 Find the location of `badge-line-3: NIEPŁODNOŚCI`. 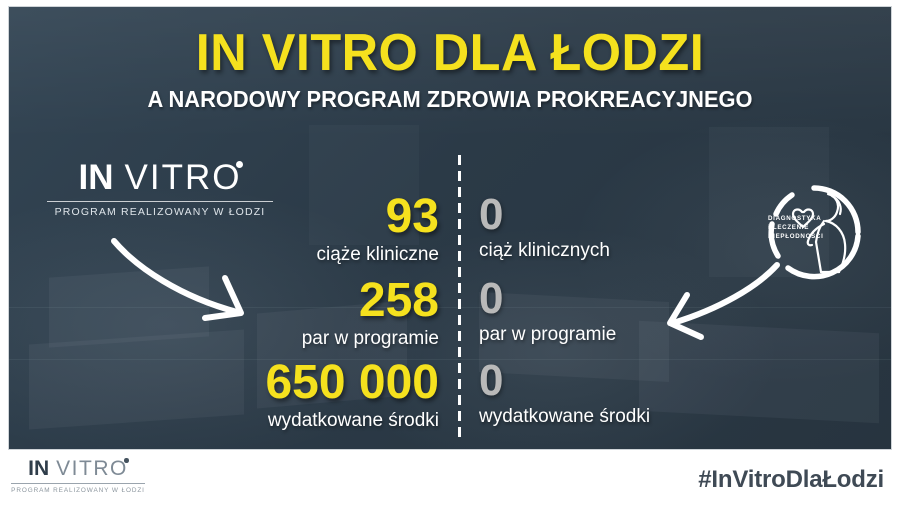

badge-line-3: NIEPŁODNOŚCI is located at coordinates (796, 236).